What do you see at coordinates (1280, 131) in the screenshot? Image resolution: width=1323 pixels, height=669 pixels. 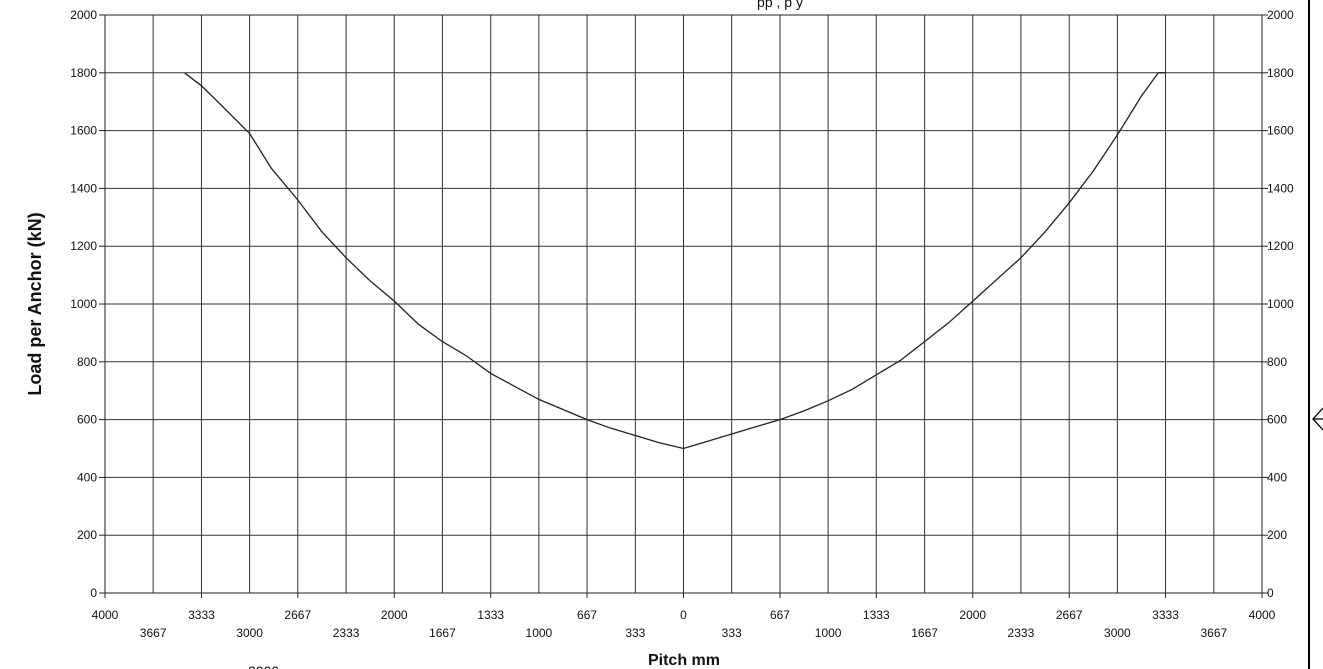 I see `y-tick-label-right: 1600` at bounding box center [1280, 131].